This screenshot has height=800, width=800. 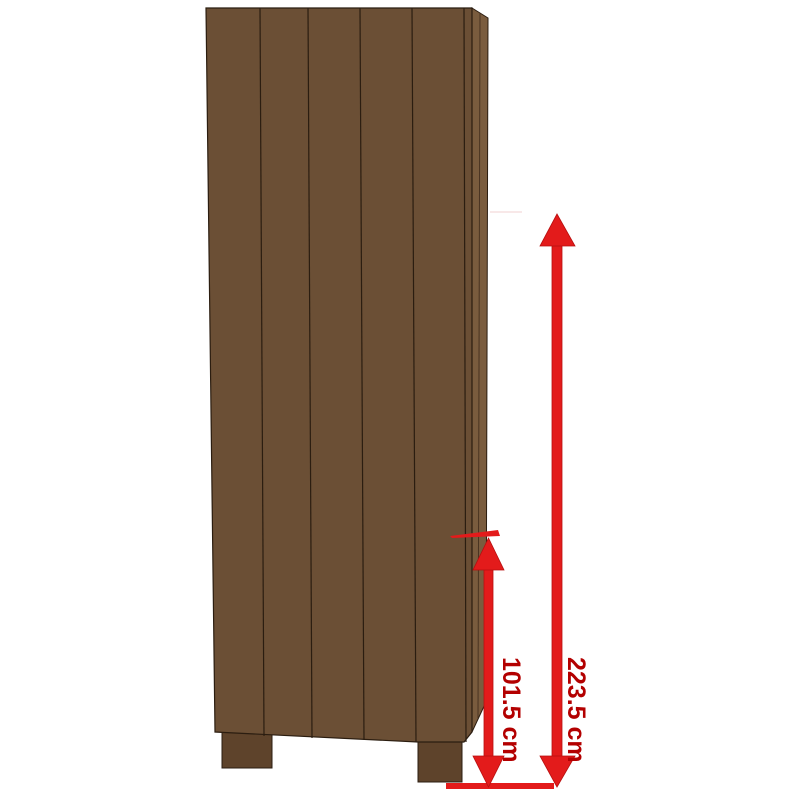 What do you see at coordinates (500, 786) in the screenshot?
I see `floor-reference-line` at bounding box center [500, 786].